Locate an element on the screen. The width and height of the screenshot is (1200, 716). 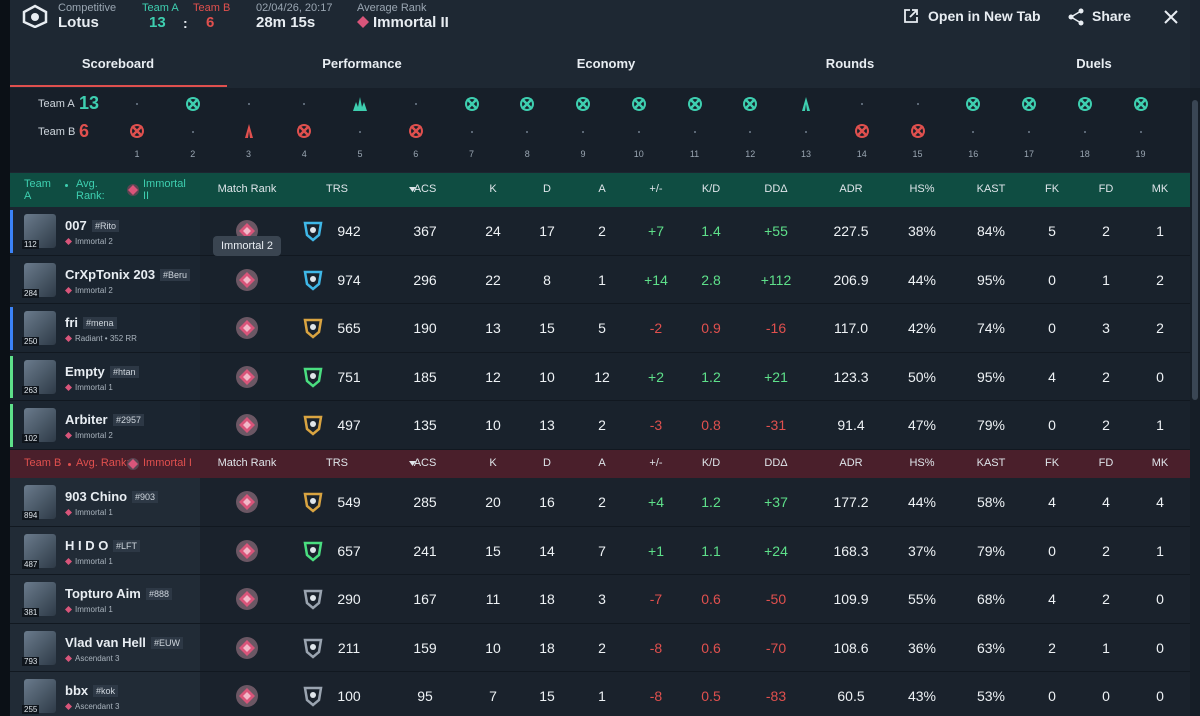
share: Share is located at coordinates (1111, 16).